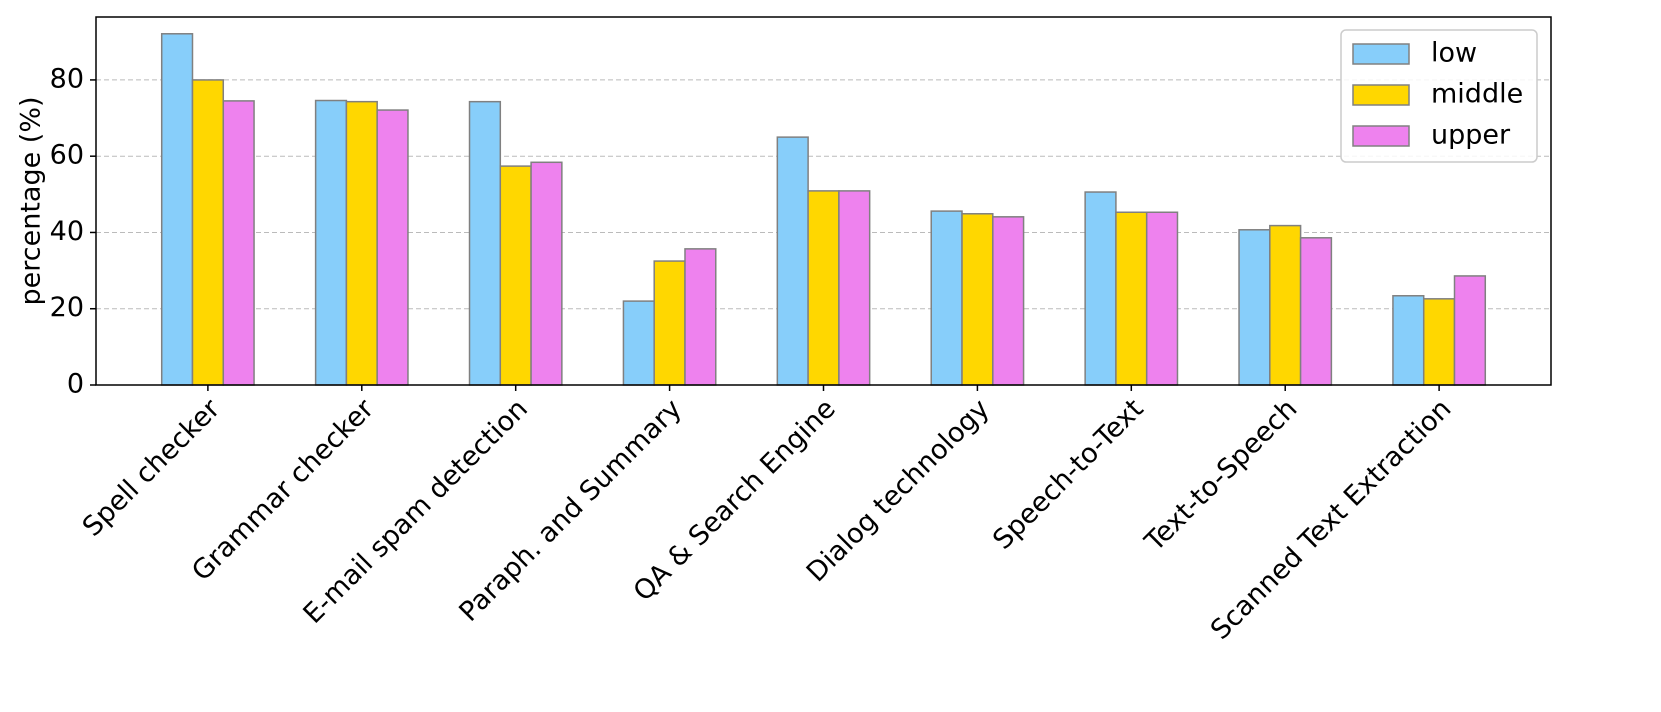 The width and height of the screenshot is (1661, 712). What do you see at coordinates (1068, 474) in the screenshot?
I see `x-tick-label: Speech-to-Text` at bounding box center [1068, 474].